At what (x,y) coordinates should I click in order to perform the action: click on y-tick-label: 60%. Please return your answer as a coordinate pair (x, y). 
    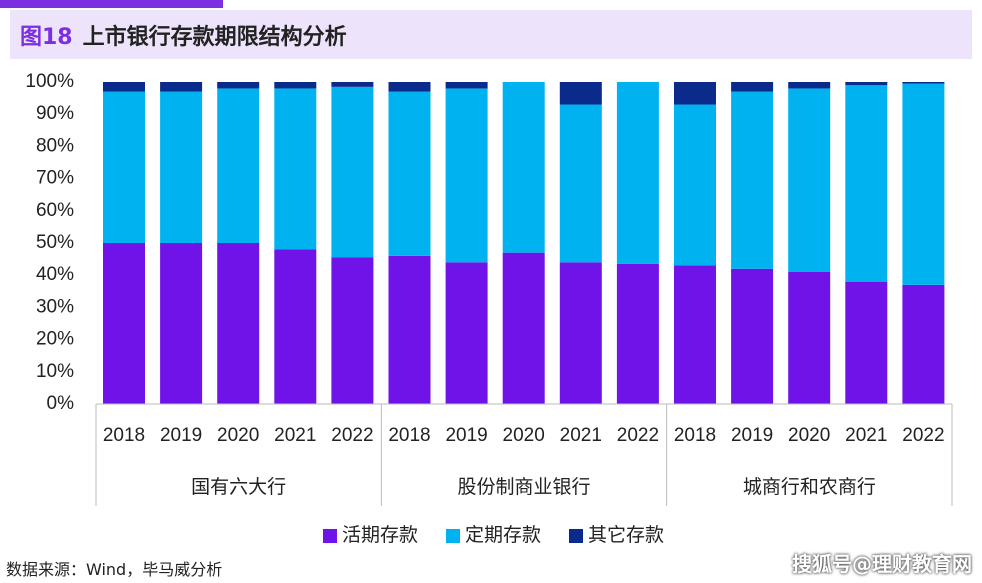
    Looking at the image, I should click on (55, 210).